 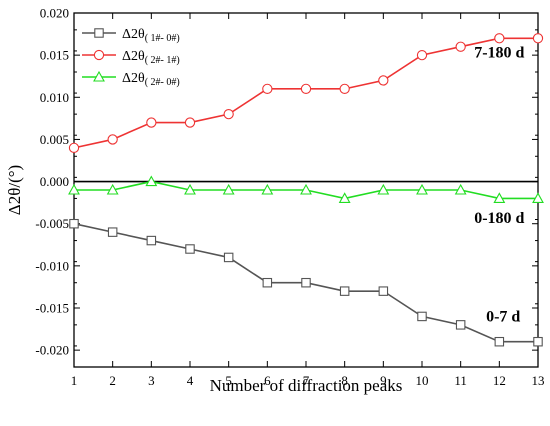 What do you see at coordinates (52, 265) in the screenshot?
I see `y-tick-label: -0.010` at bounding box center [52, 265].